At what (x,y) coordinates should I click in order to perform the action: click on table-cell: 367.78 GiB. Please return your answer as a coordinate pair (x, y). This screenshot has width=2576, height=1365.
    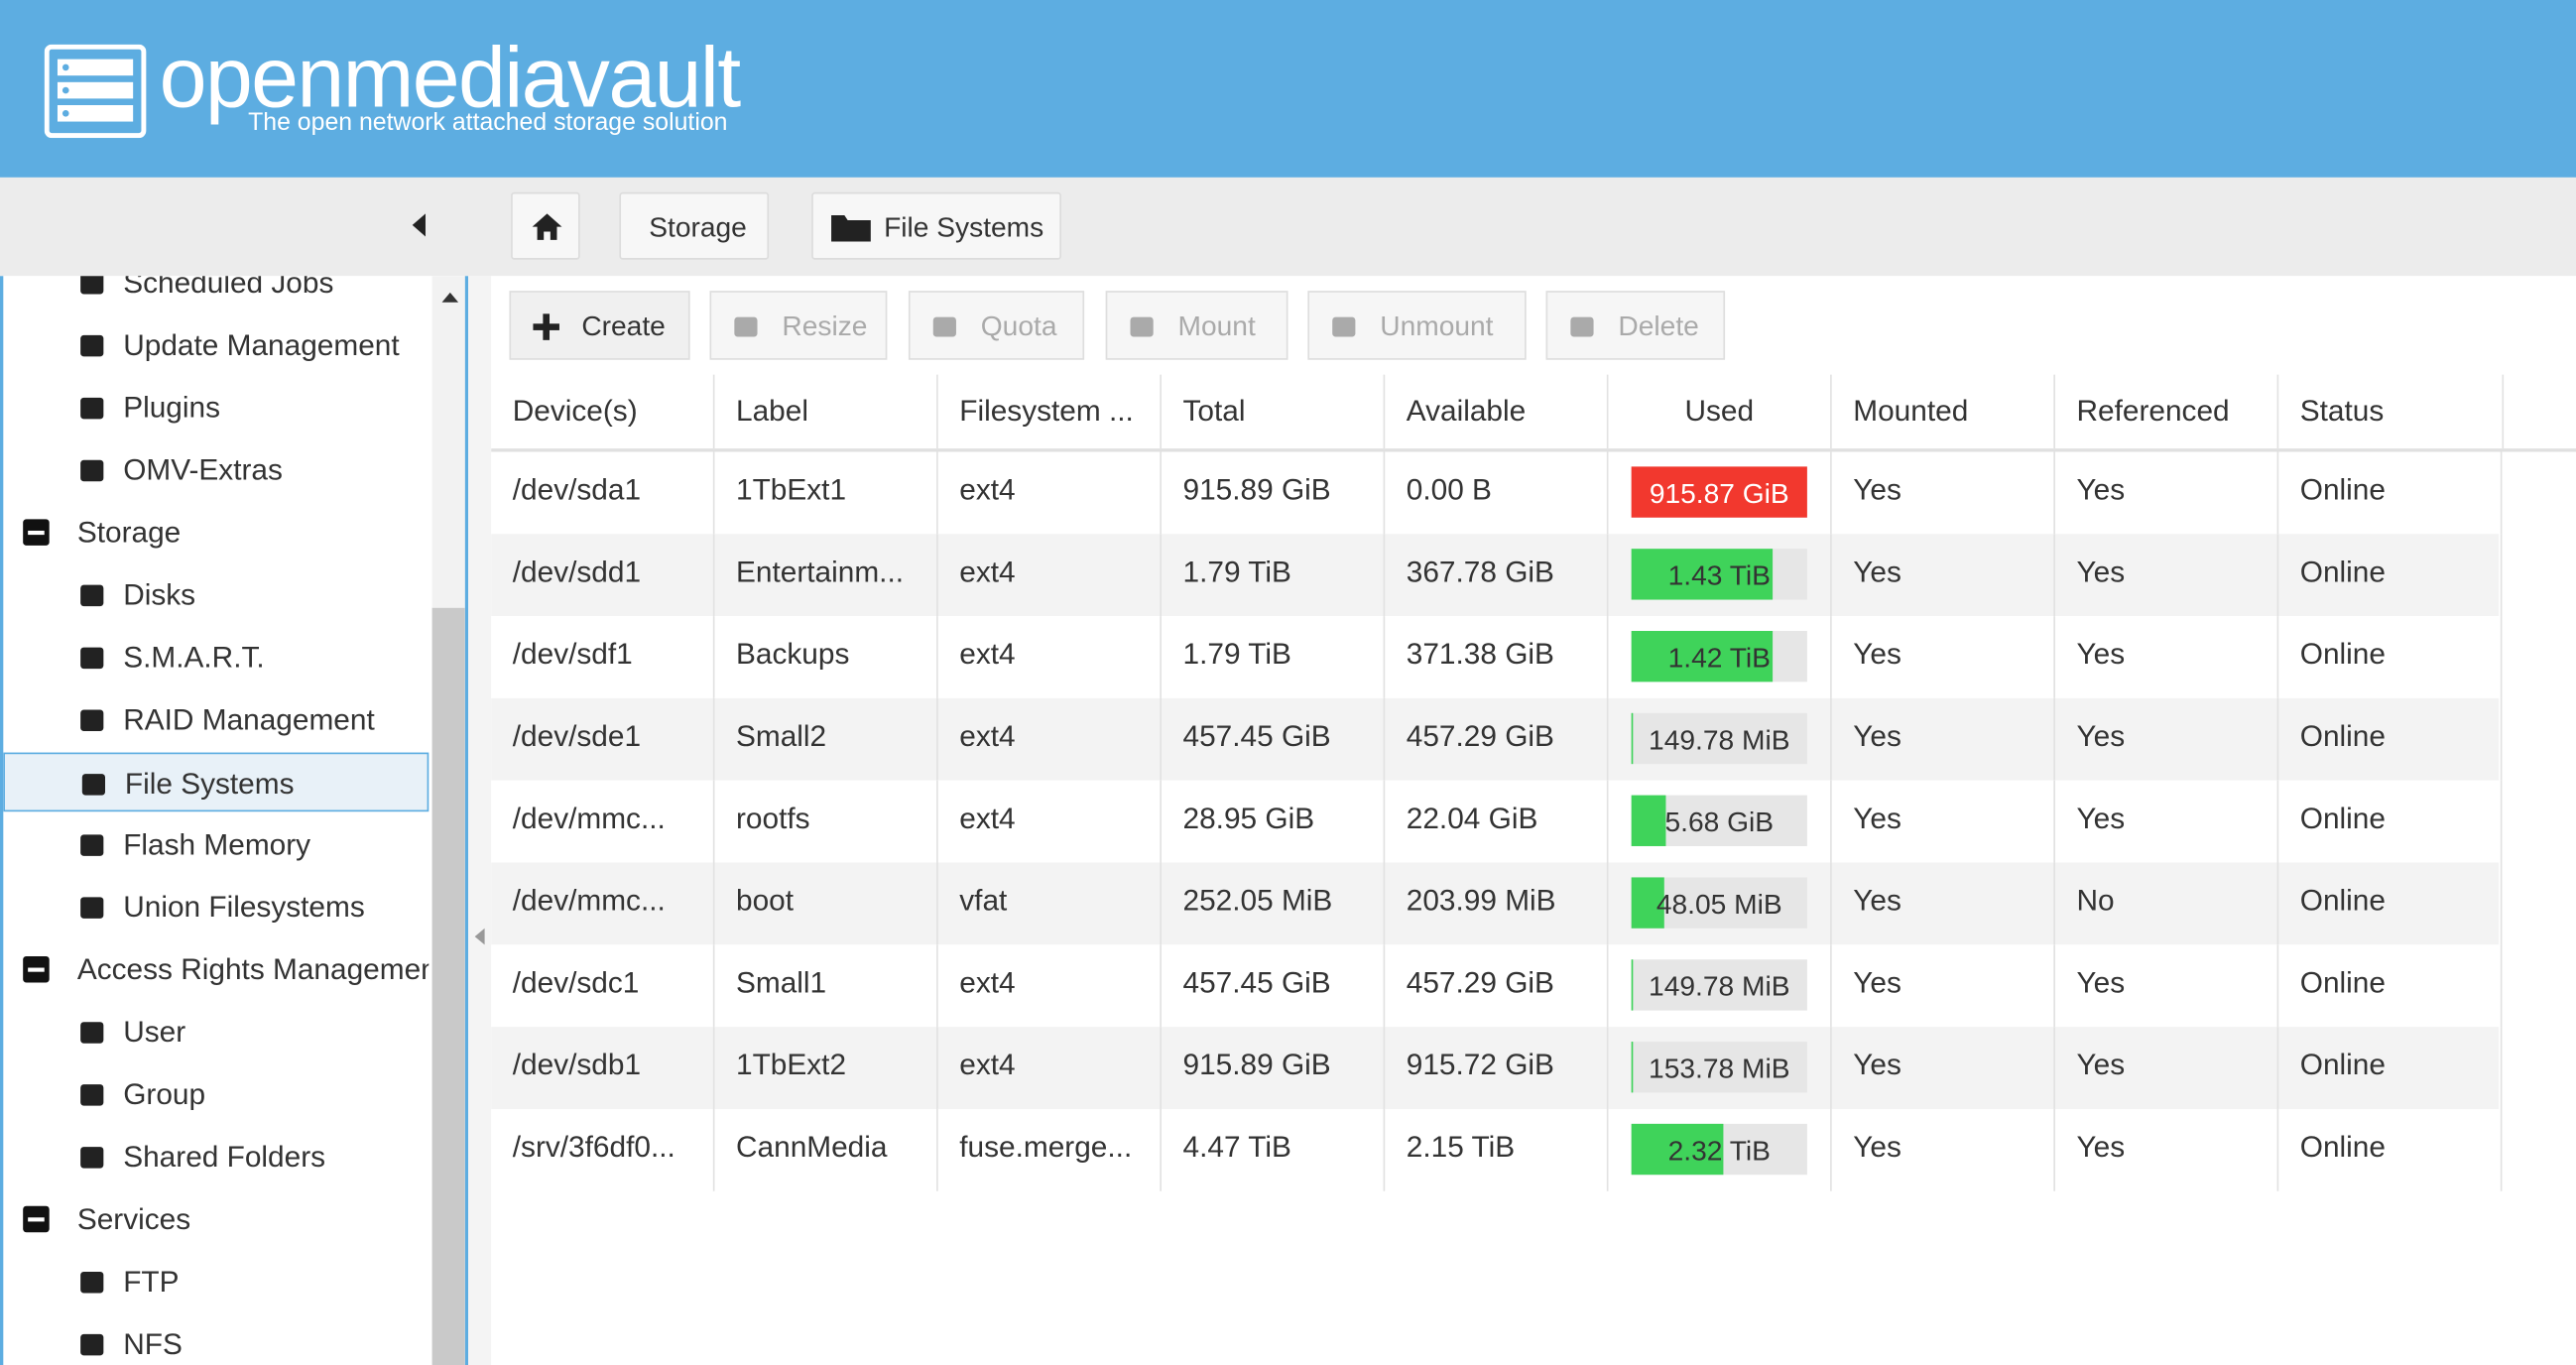
    Looking at the image, I should click on (1497, 575).